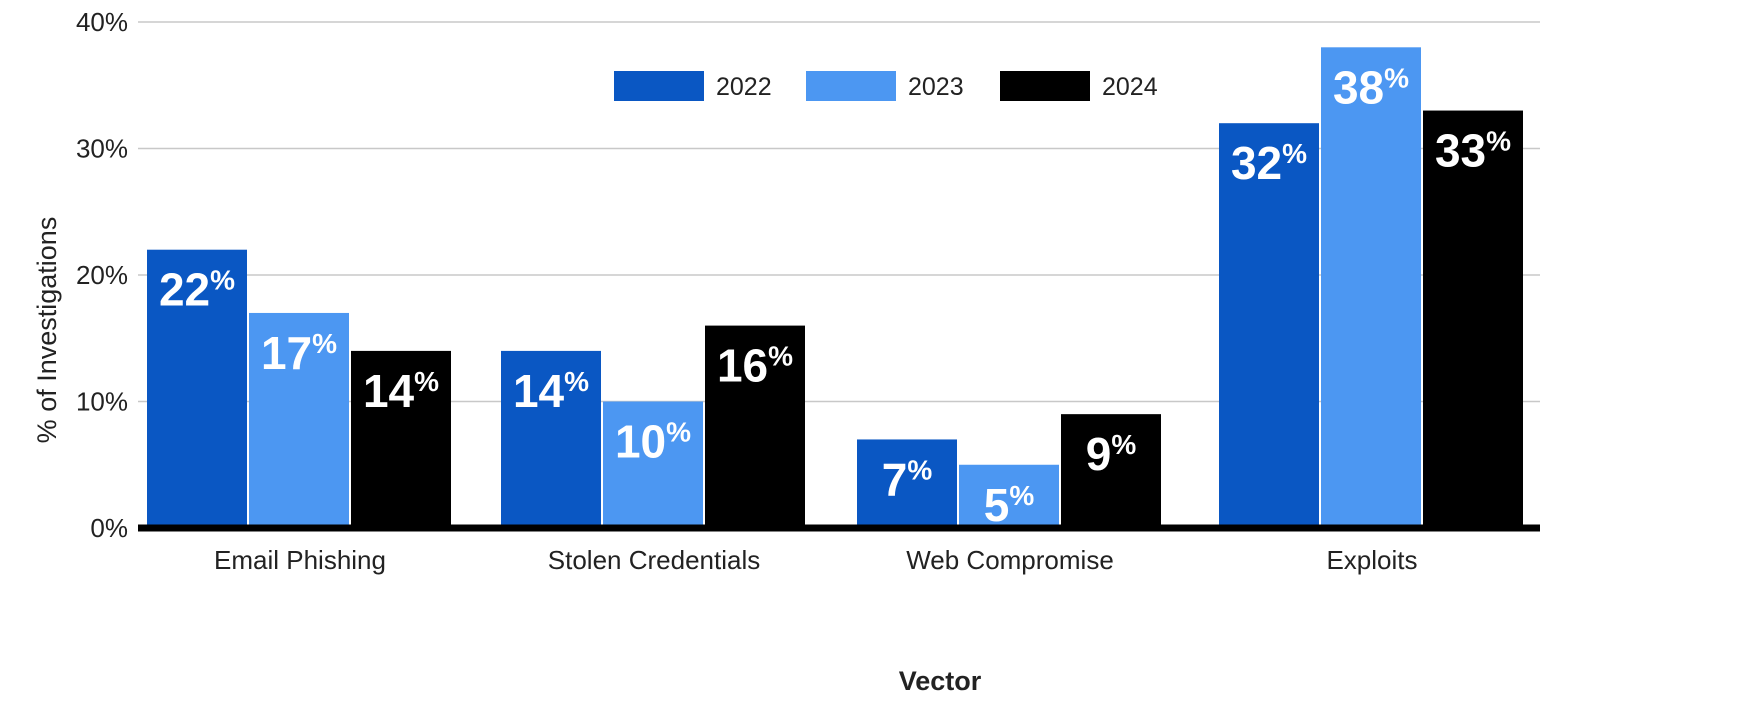  I want to click on bar-2024-stolen-credentials, so click(755, 426).